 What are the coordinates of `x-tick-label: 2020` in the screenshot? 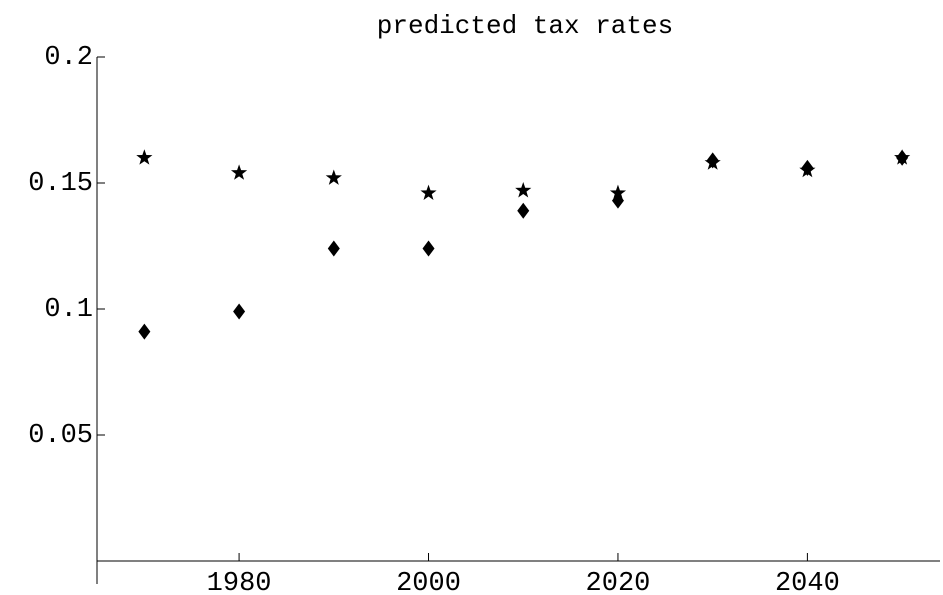 It's located at (618, 582).